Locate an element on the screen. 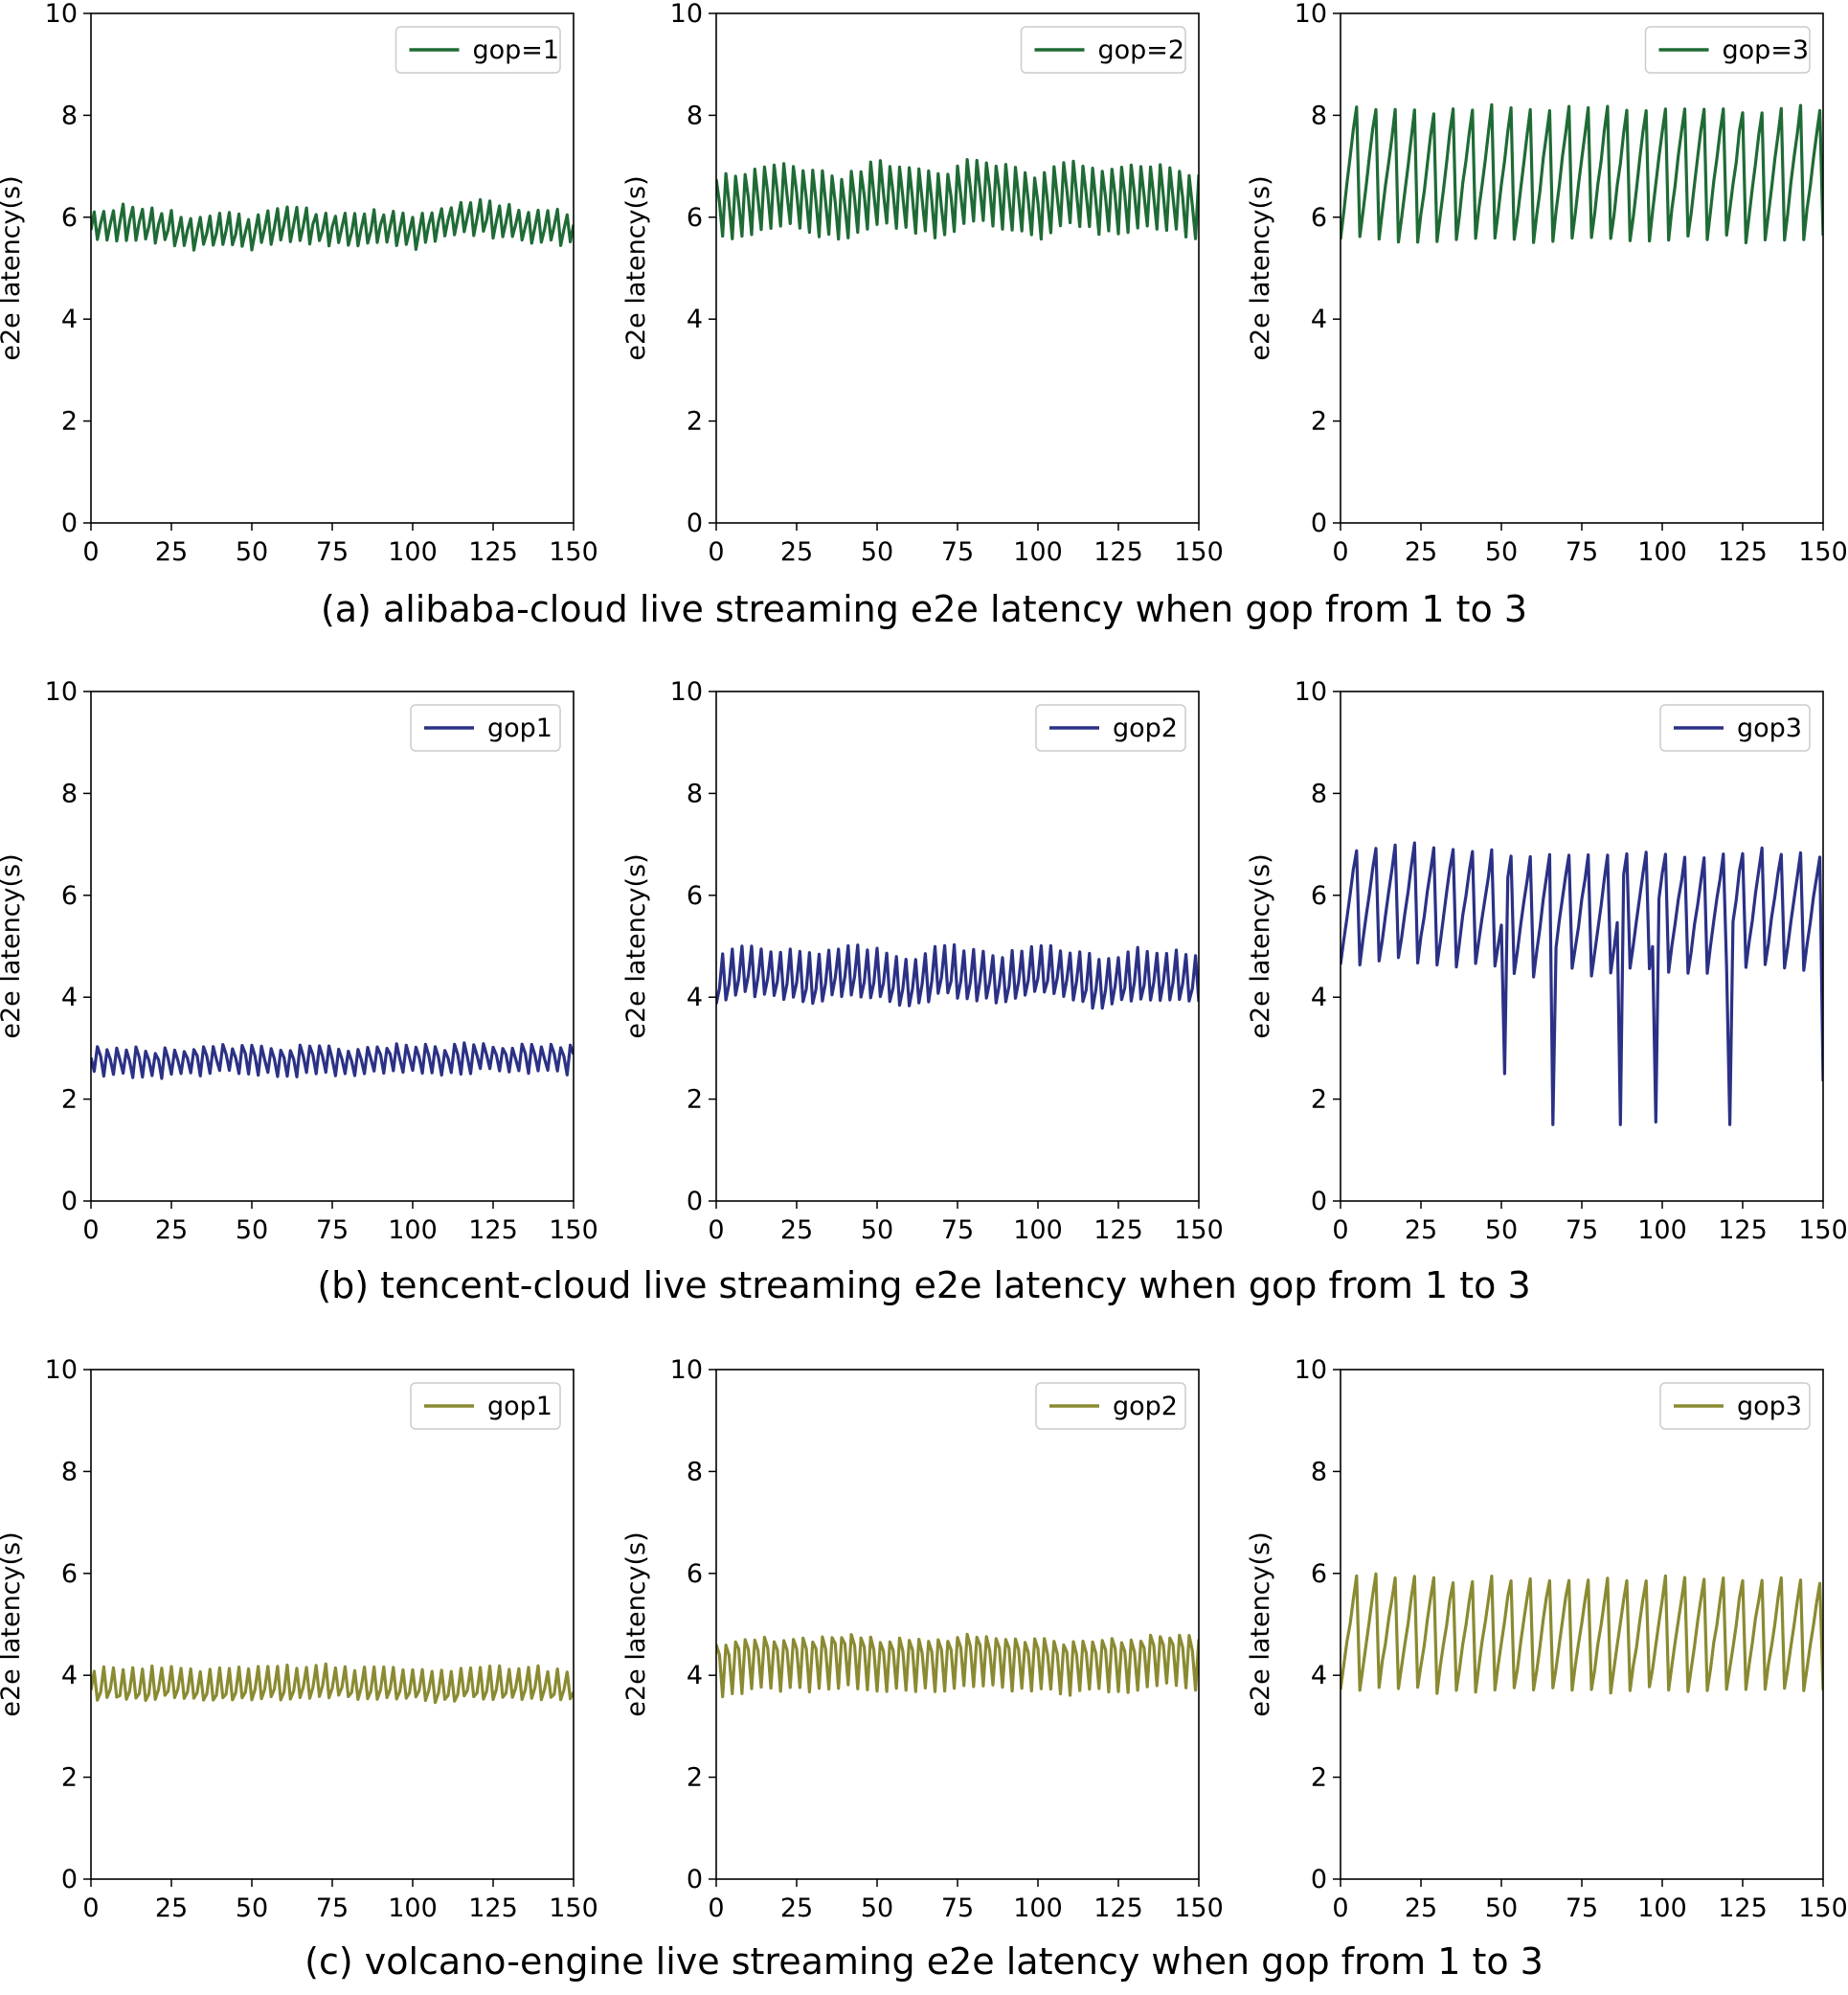  legend: gop3 is located at coordinates (1735, 1406).